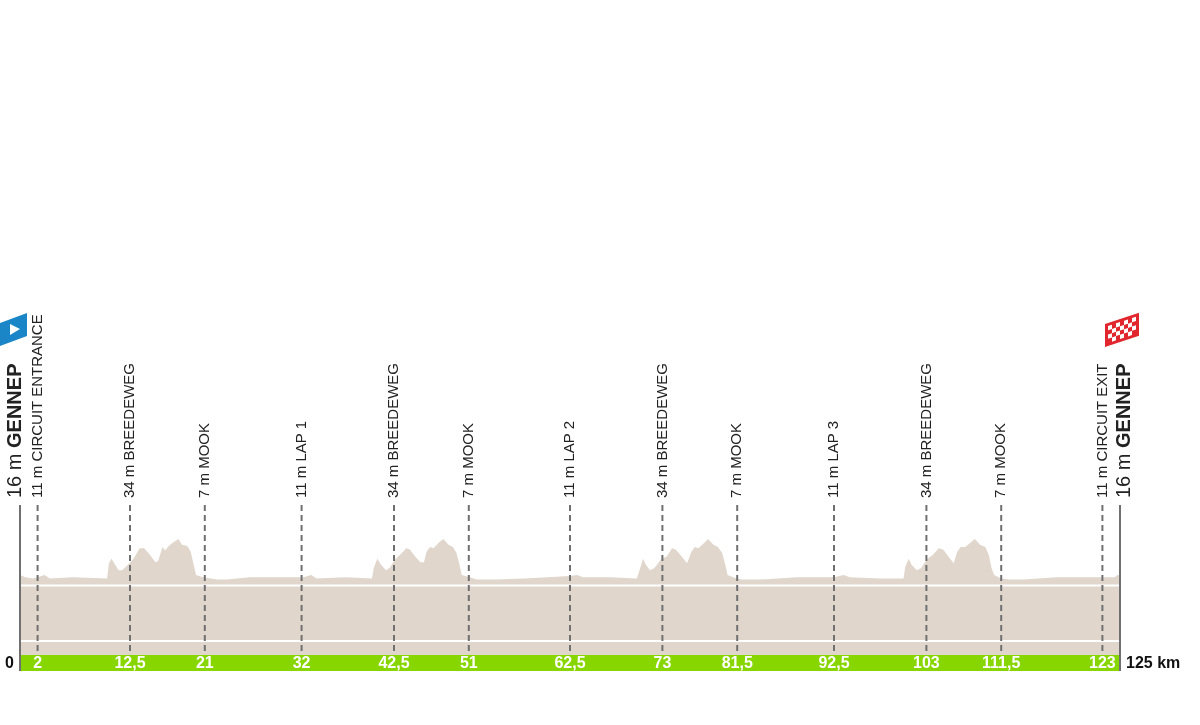  What do you see at coordinates (204, 663) in the screenshot?
I see `x-tick-label: 21` at bounding box center [204, 663].